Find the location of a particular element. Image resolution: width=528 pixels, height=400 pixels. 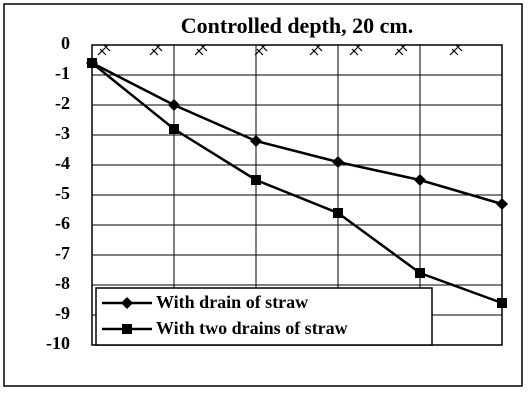

legend-box is located at coordinates (264, 316).